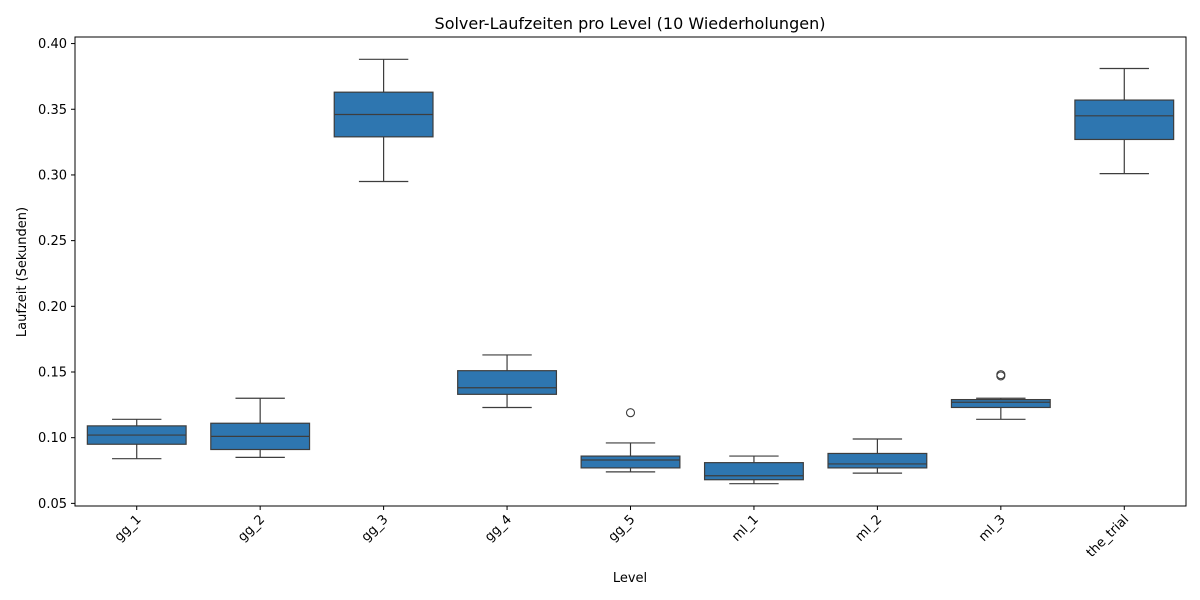  Describe the element at coordinates (622, 528) in the screenshot. I see `x-tick-label: gg_5` at that location.